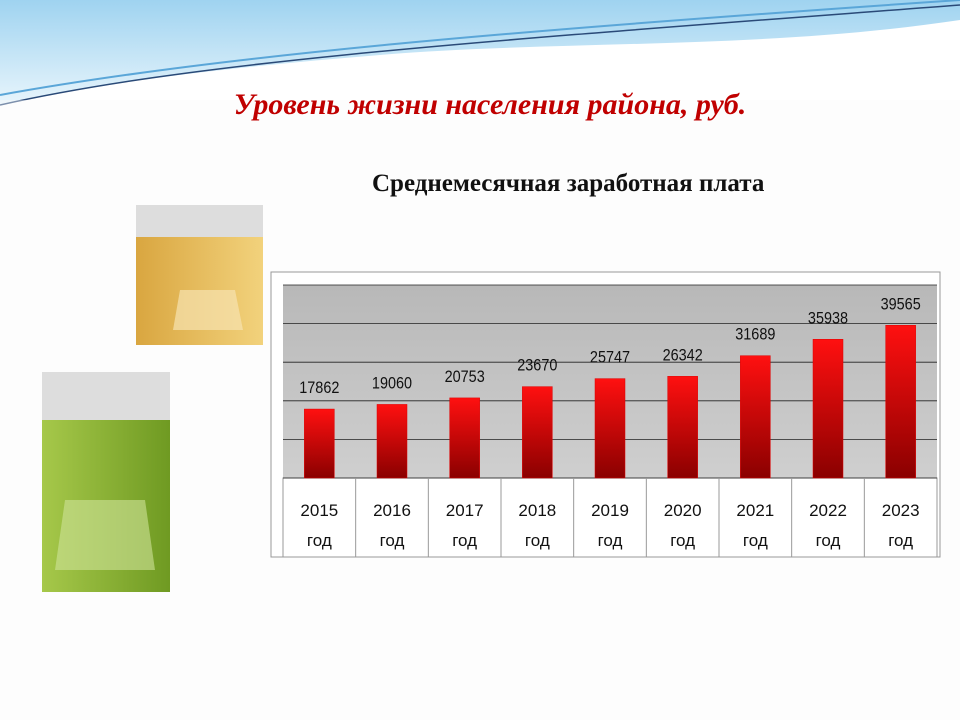 The image size is (960, 720). I want to click on data-label: 25747, so click(610, 358).